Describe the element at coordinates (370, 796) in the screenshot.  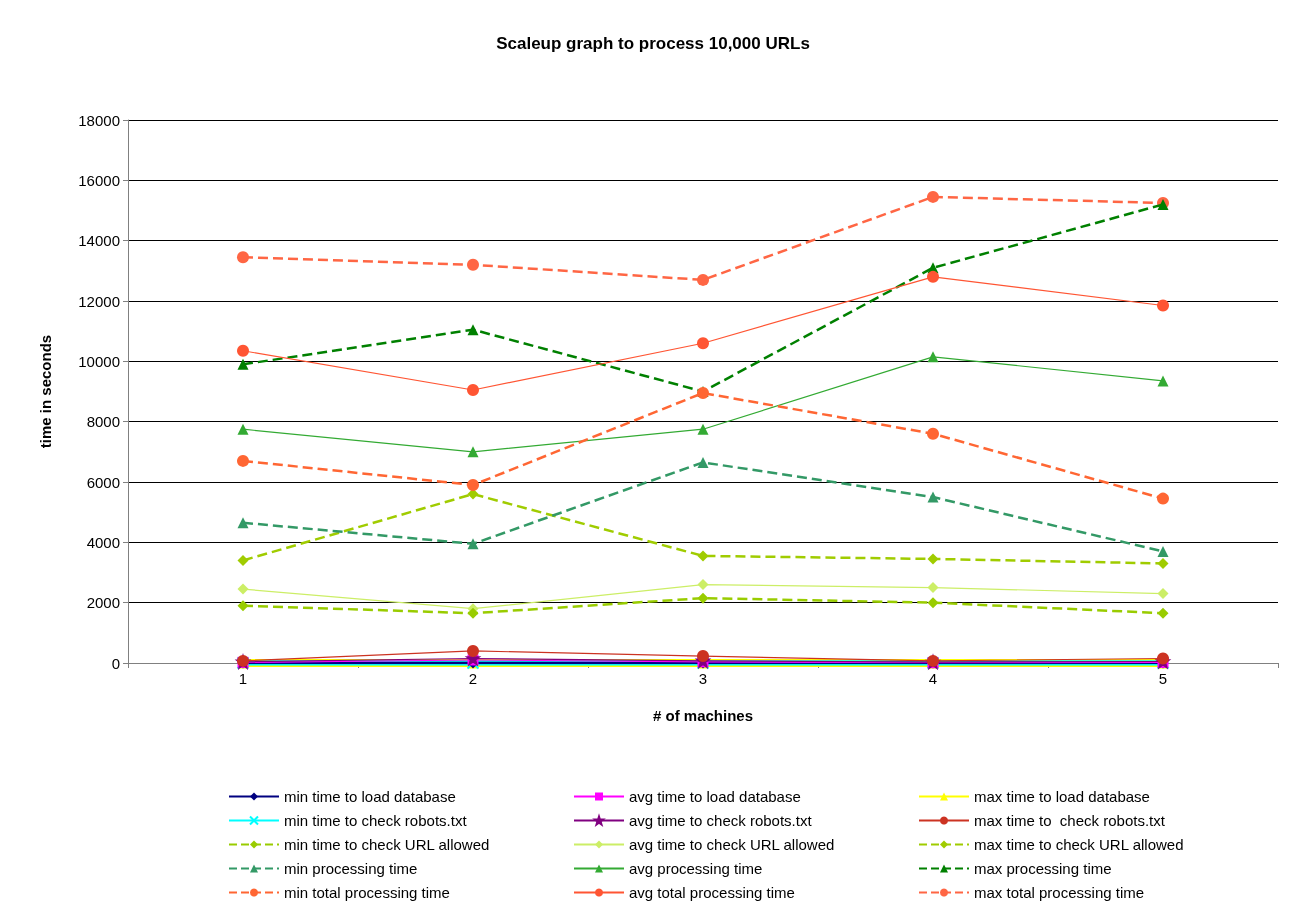
I see `legend-label: min time to load database` at that location.